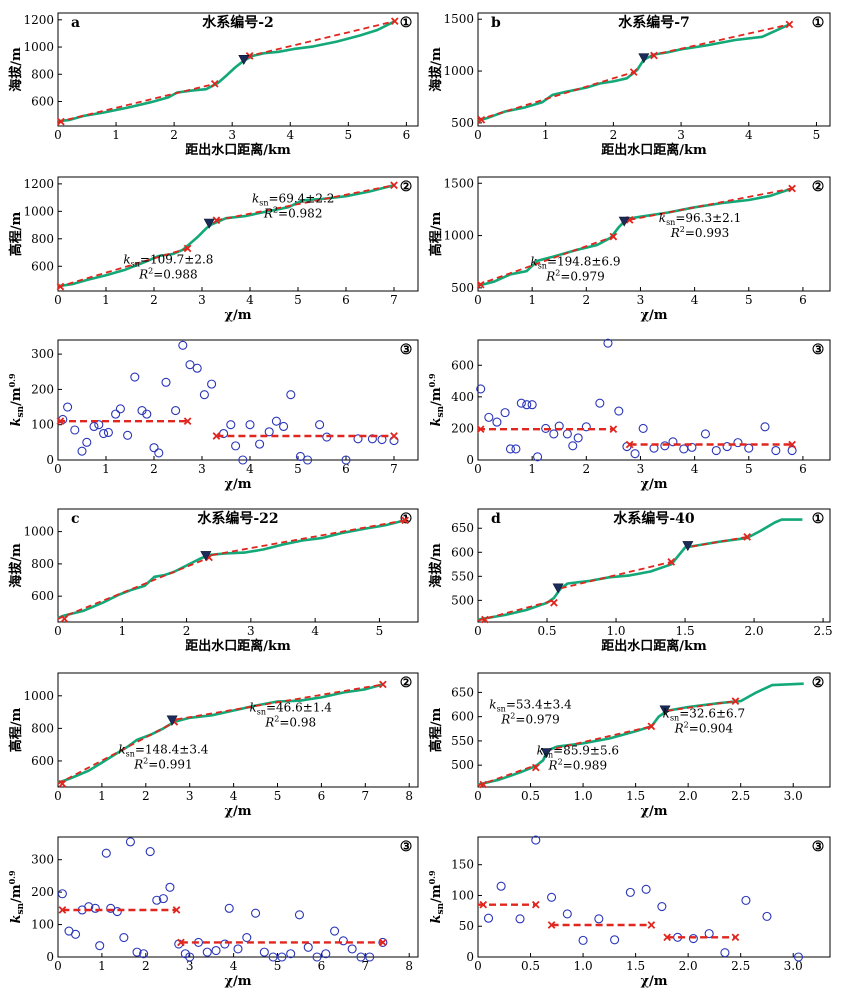 The width and height of the screenshot is (845, 1000). Describe the element at coordinates (297, 722) in the screenshot. I see `r2-value: =0.98` at that location.